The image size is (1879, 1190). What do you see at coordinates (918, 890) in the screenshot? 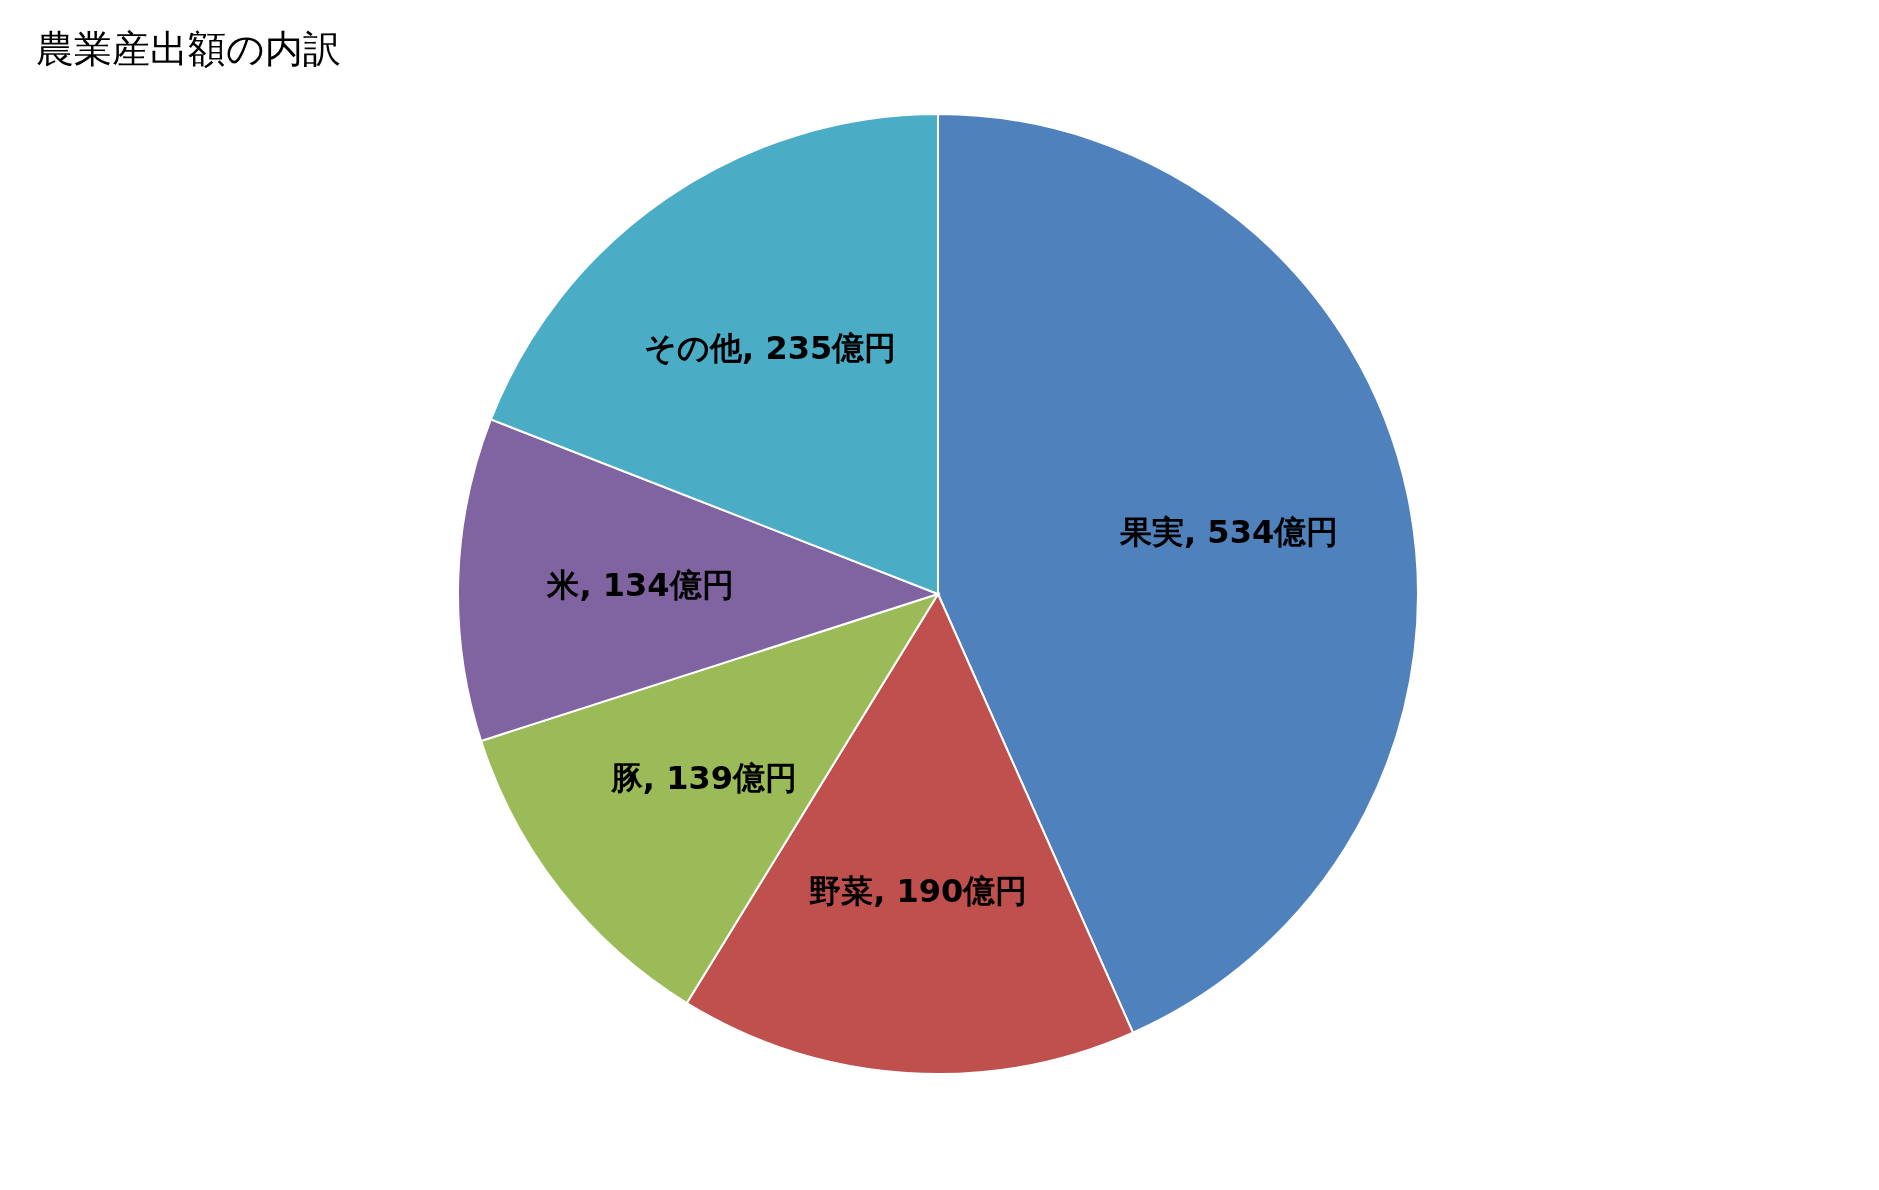
I see `slice-label: 野菜, 190億円` at bounding box center [918, 890].